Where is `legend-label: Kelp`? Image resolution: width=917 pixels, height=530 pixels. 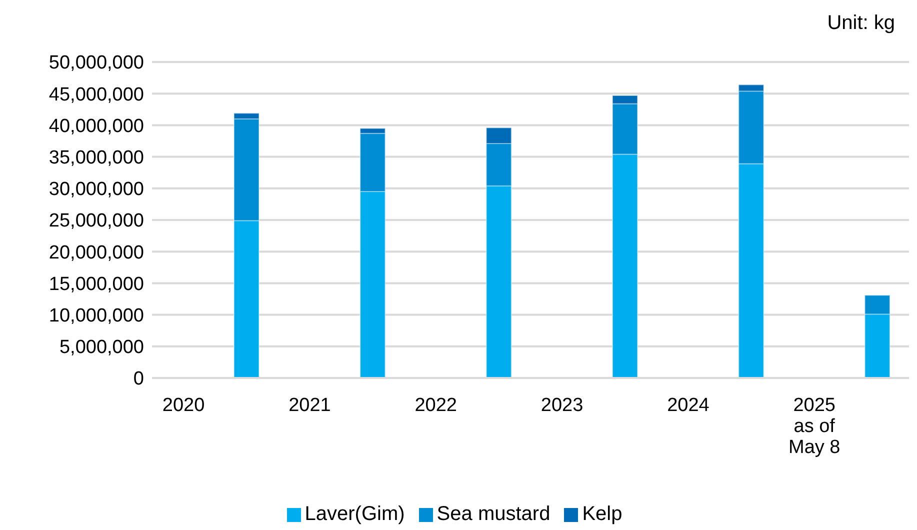 legend-label: Kelp is located at coordinates (602, 514).